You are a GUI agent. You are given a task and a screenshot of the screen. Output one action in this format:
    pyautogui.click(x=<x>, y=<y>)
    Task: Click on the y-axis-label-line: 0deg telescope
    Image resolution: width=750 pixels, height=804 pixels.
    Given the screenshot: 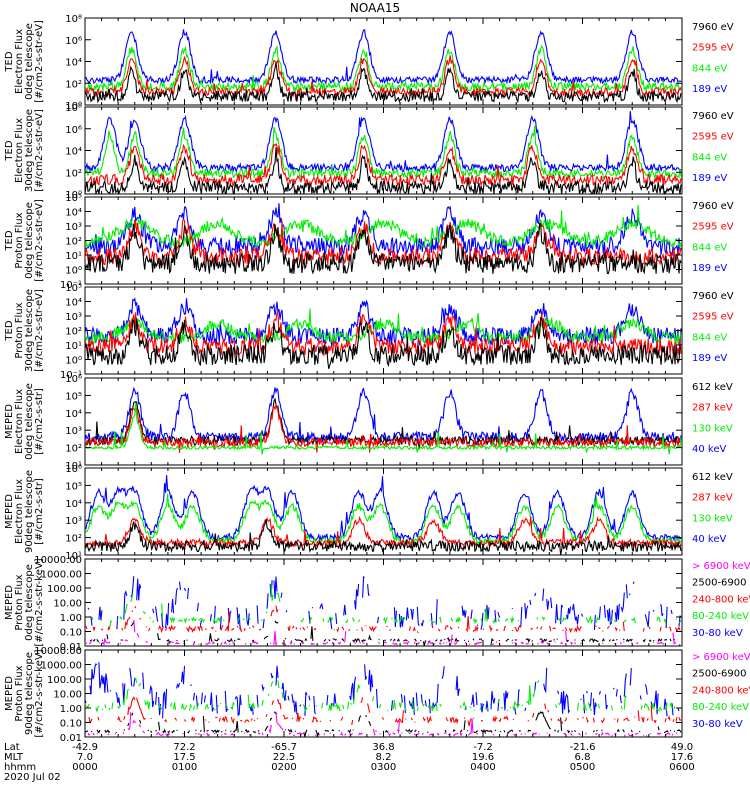 What is the action you would take?
    pyautogui.click(x=29, y=61)
    